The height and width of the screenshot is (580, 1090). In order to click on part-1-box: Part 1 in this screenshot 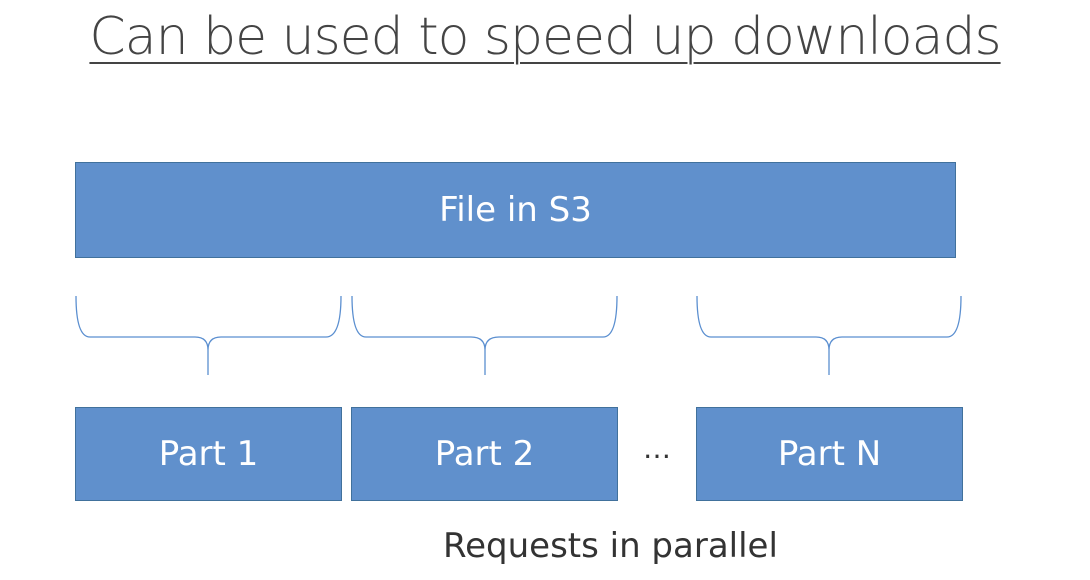, I will do `click(208, 454)`.